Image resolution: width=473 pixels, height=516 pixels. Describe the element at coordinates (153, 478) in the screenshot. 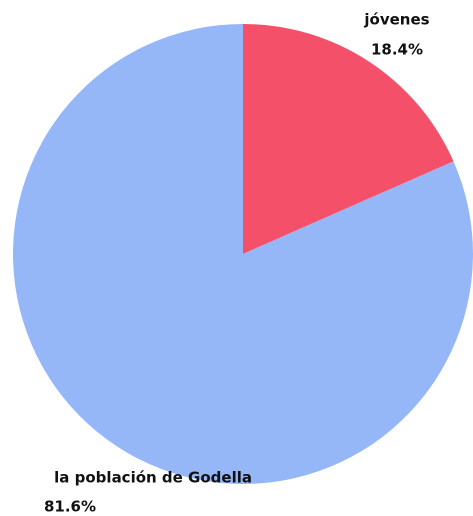

I see `slice-label: la población de Godella` at that location.